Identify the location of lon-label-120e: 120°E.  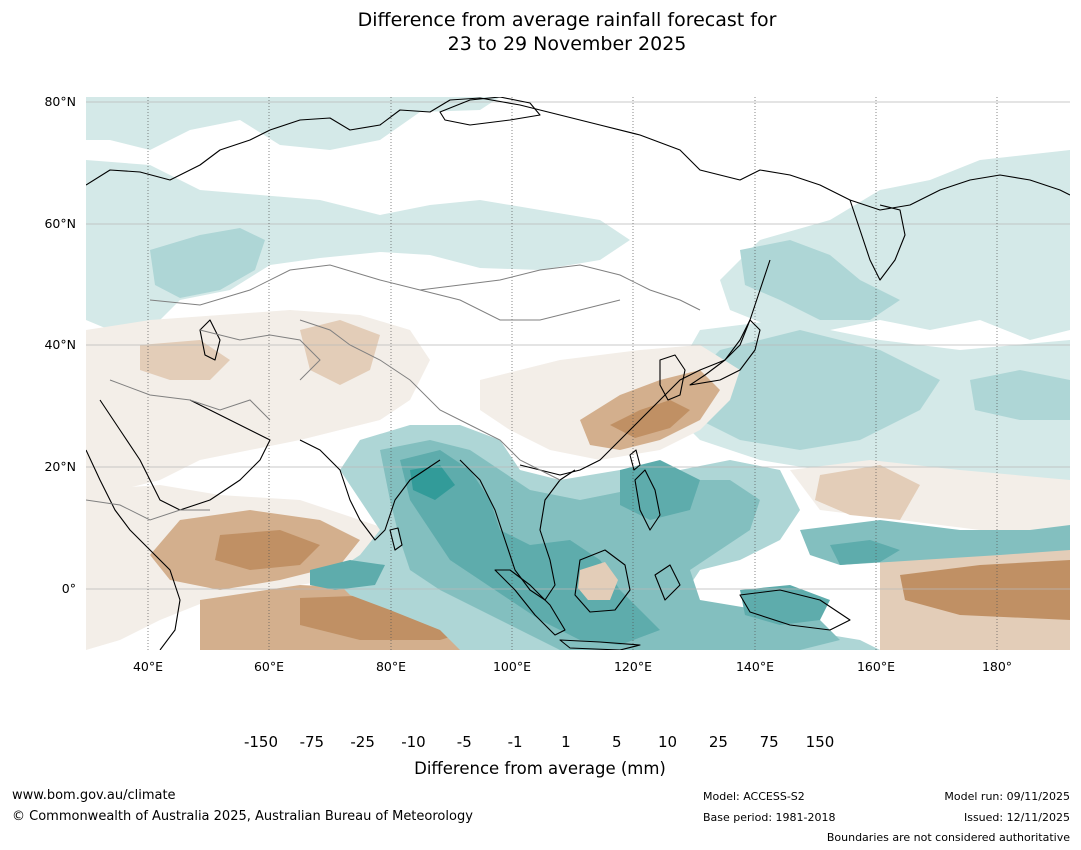
(632, 666).